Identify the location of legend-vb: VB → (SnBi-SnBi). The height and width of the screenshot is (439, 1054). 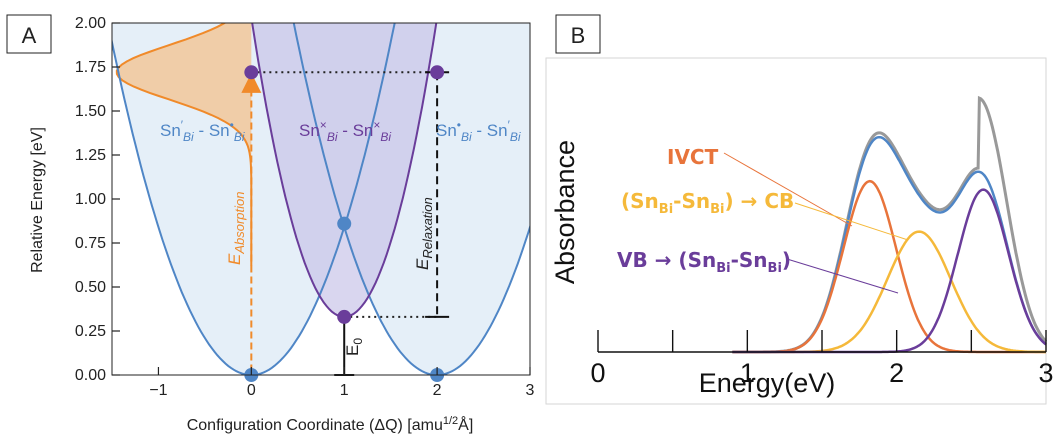
(704, 262).